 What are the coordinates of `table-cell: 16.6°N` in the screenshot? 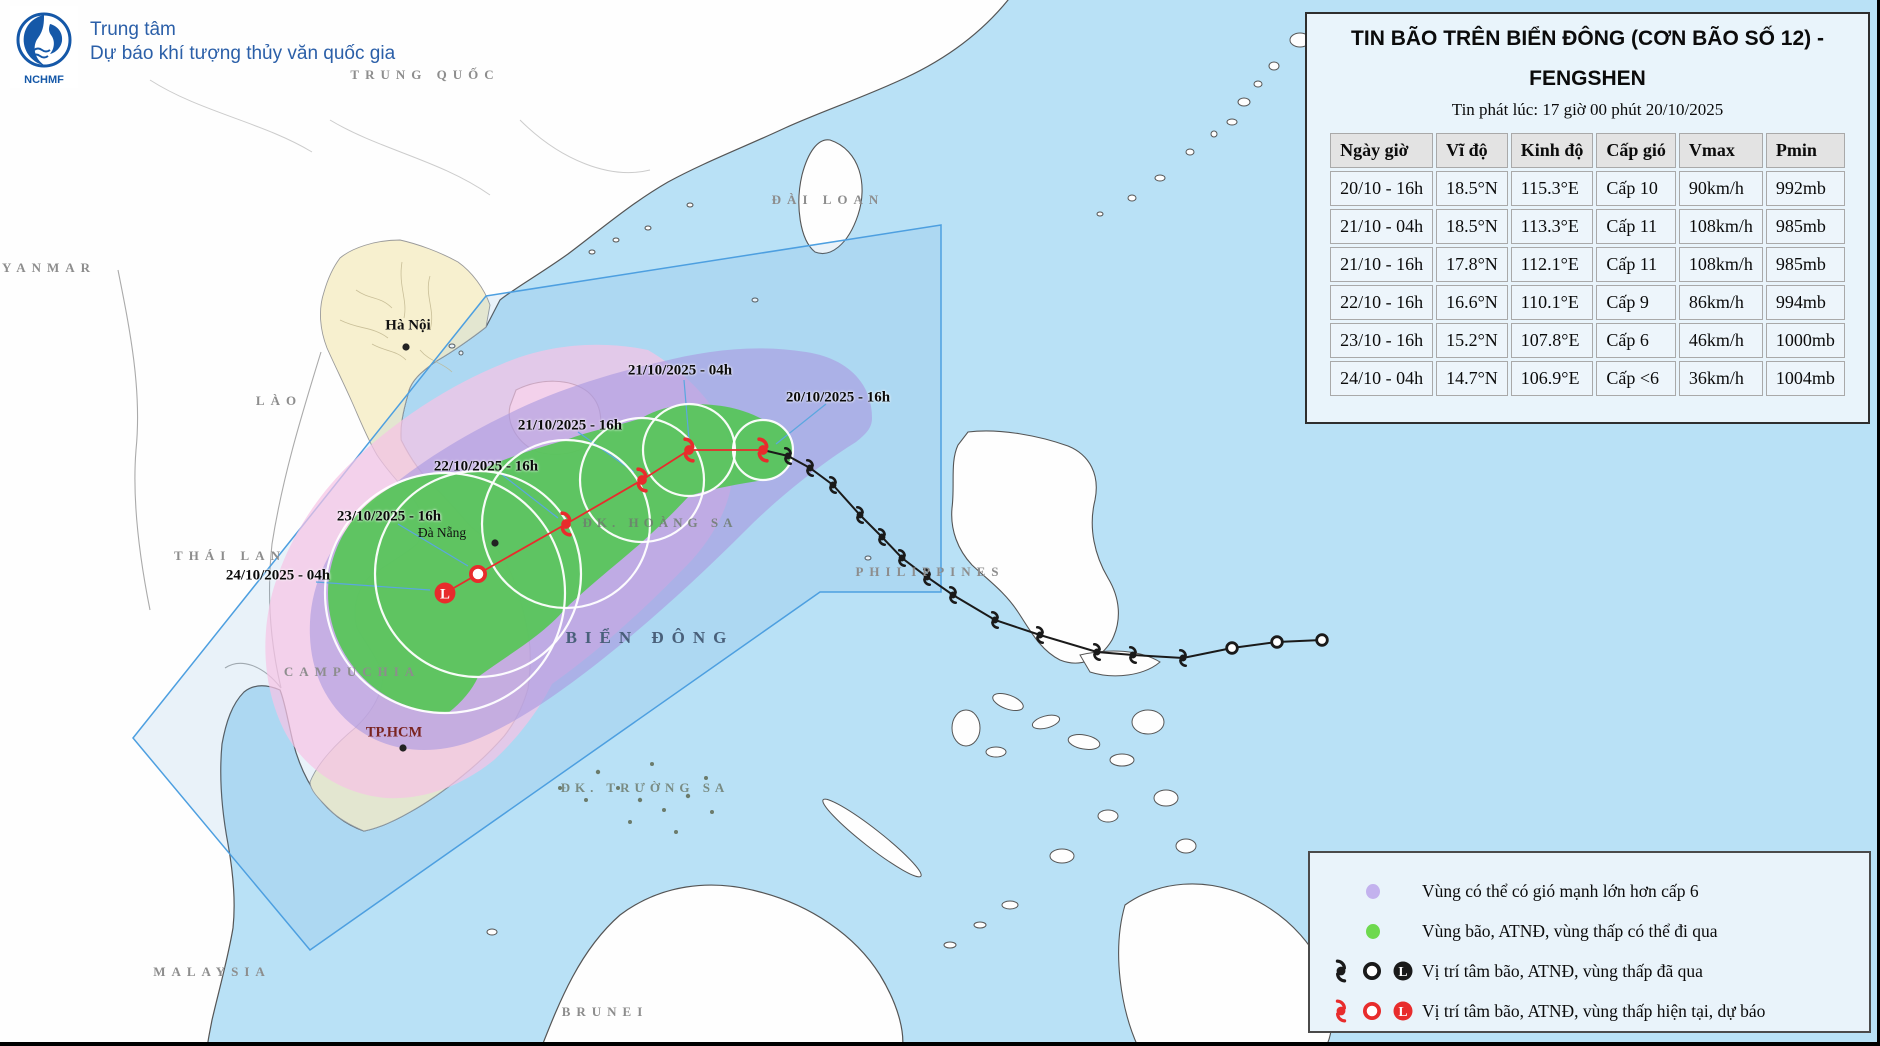 It's located at (1472, 302).